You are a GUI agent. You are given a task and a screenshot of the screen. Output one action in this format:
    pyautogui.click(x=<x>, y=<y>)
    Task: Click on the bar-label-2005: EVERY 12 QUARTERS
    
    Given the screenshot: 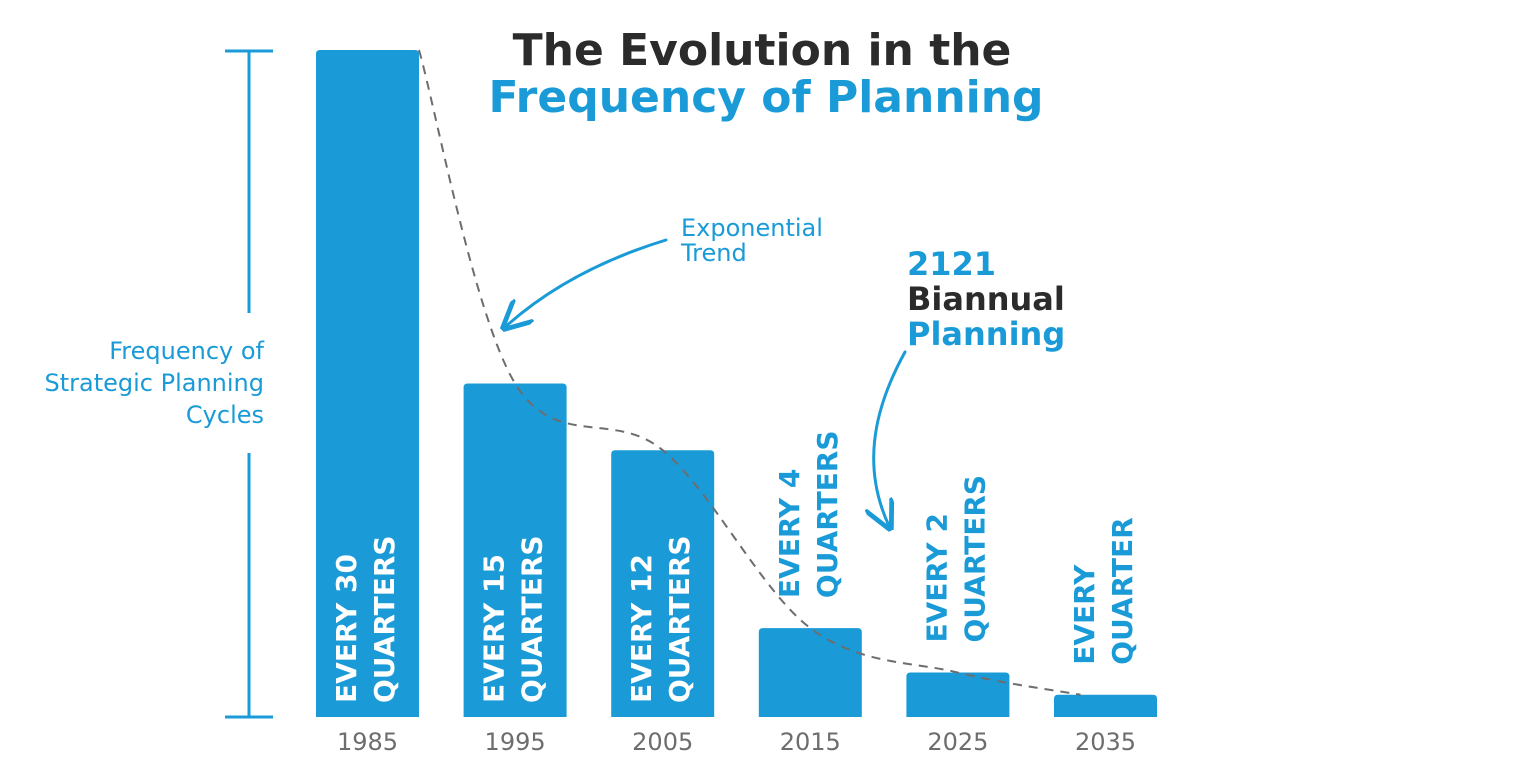 What is the action you would take?
    pyautogui.click(x=660, y=619)
    